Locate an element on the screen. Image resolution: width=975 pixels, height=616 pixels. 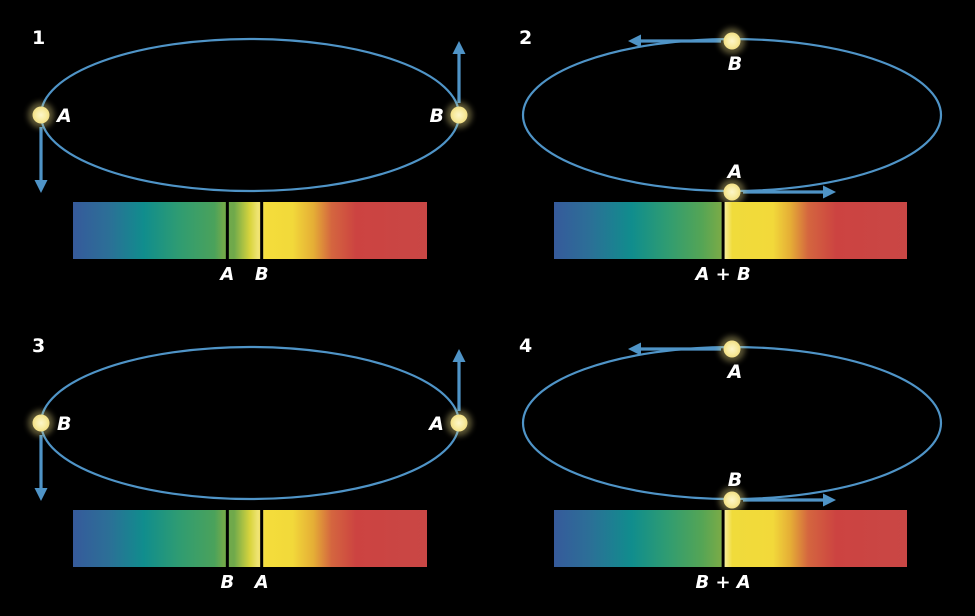
spectral-line-label: B + A is located at coordinates (722, 582).